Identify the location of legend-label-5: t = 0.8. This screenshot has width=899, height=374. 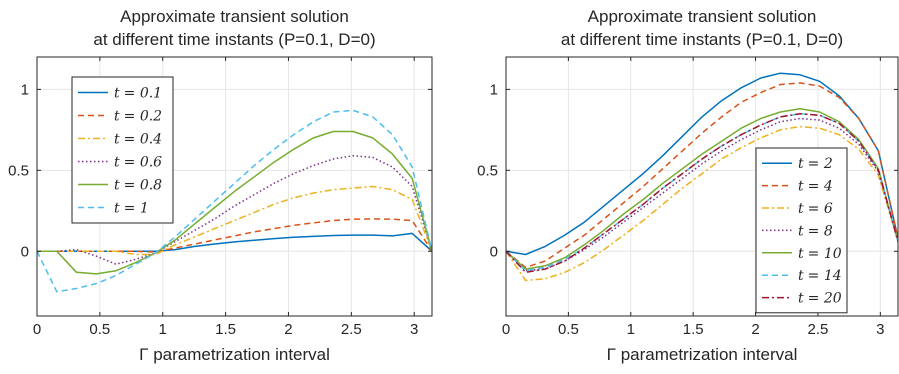
(138, 186).